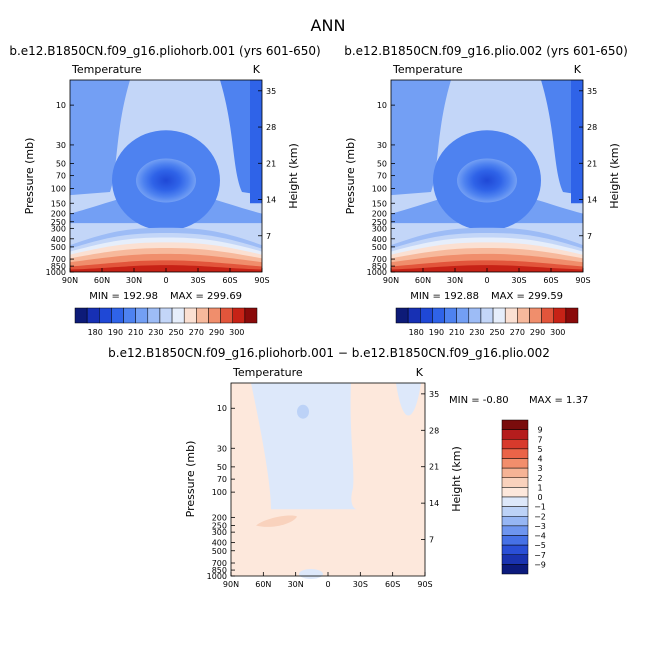 The width and height of the screenshot is (657, 656). Describe the element at coordinates (271, 127) in the screenshot. I see `y2-tick-label: 28` at that location.